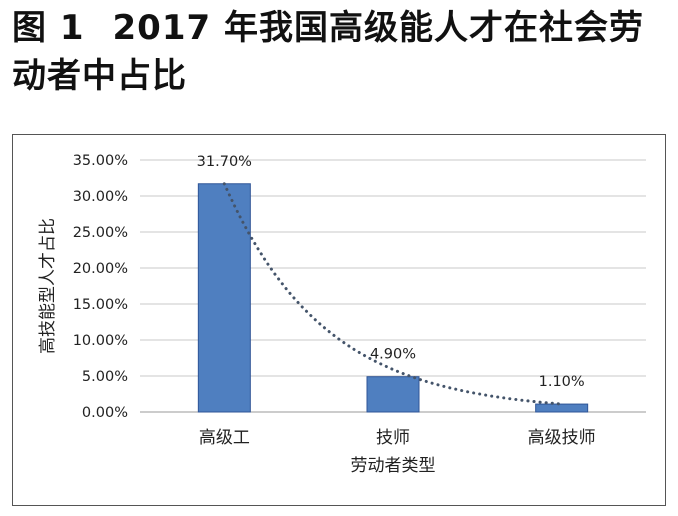 This screenshot has height=516, width=678. I want to click on x-category-labels: 高级工 技师 高级技师, so click(397, 438).